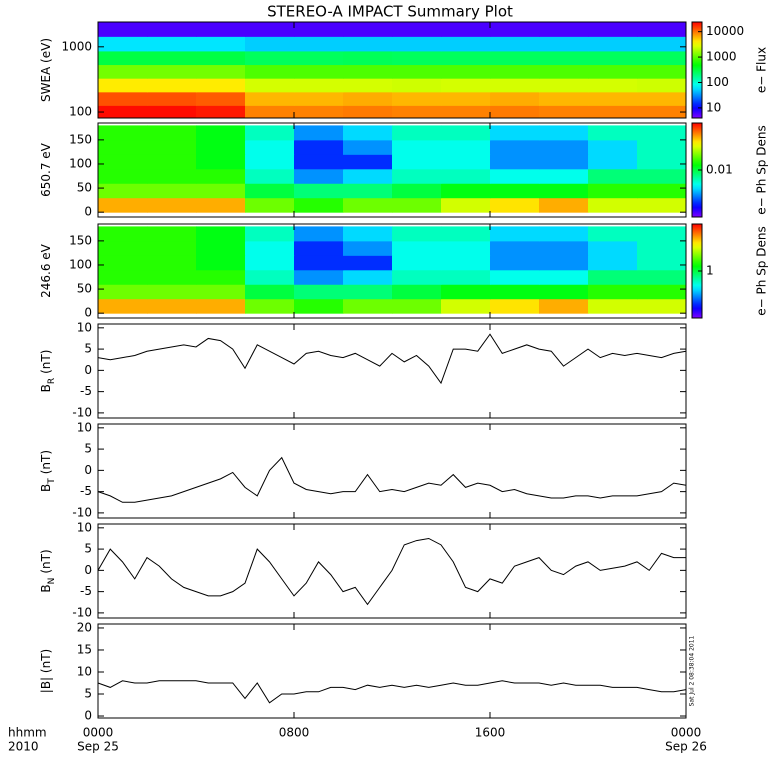 The height and width of the screenshot is (780, 780). I want to click on x-tick-label: 0000, so click(98, 733).